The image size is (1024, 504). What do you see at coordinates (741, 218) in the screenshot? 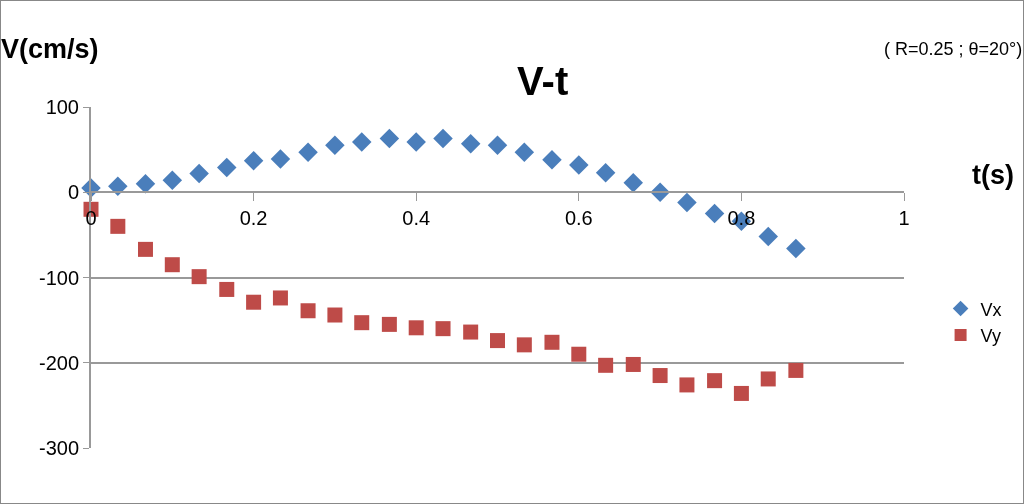
I see `x-tick-label: 0.8` at bounding box center [741, 218].